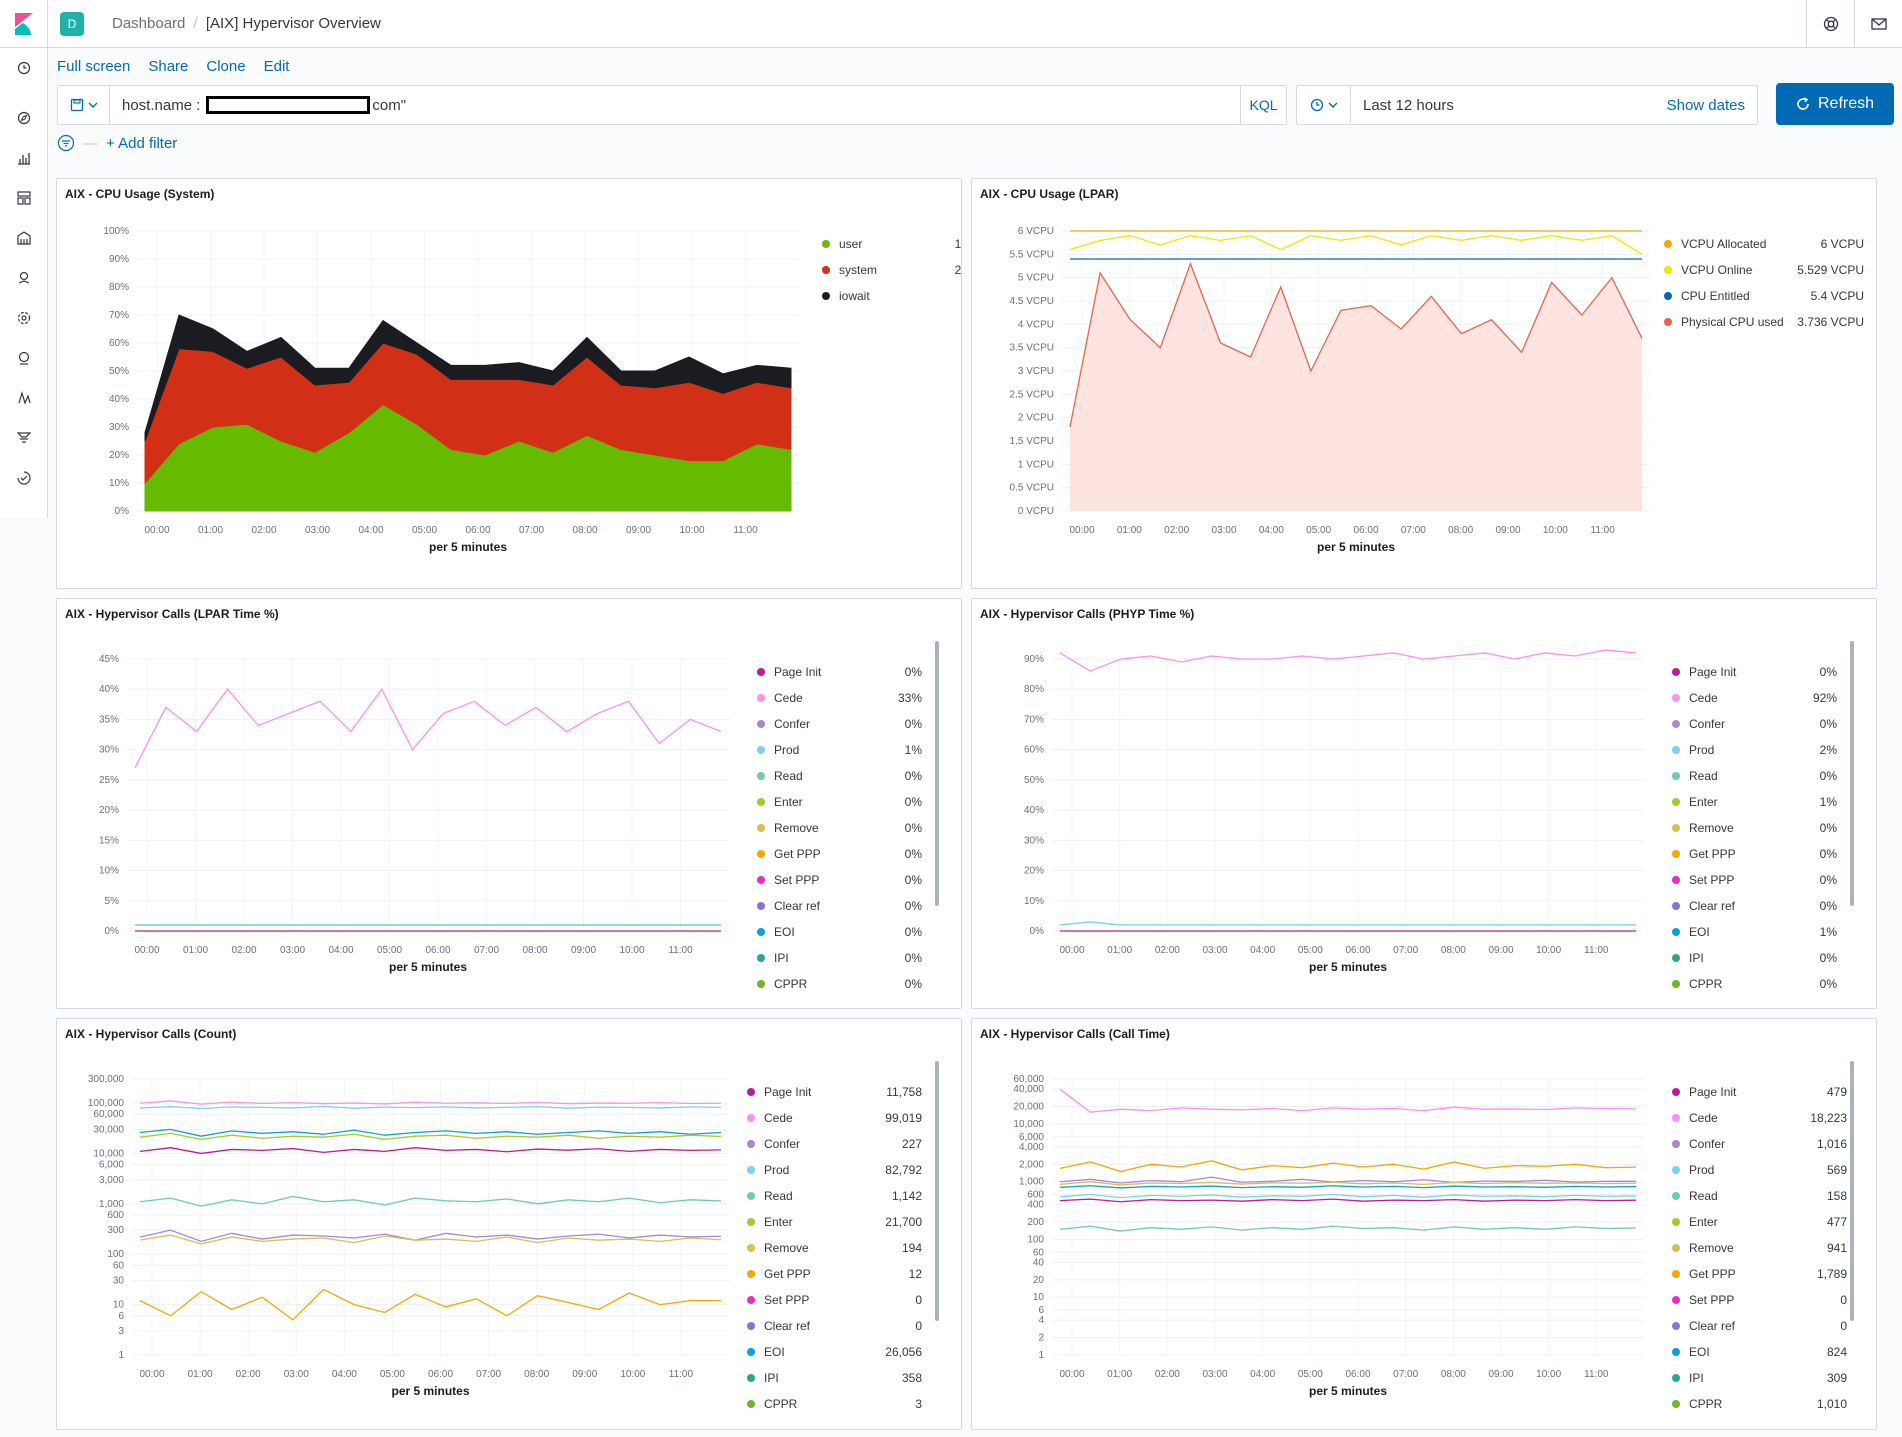 Image resolution: width=1902 pixels, height=1437 pixels. Describe the element at coordinates (839, 750) in the screenshot. I see `legend-item: Prod 1%` at that location.